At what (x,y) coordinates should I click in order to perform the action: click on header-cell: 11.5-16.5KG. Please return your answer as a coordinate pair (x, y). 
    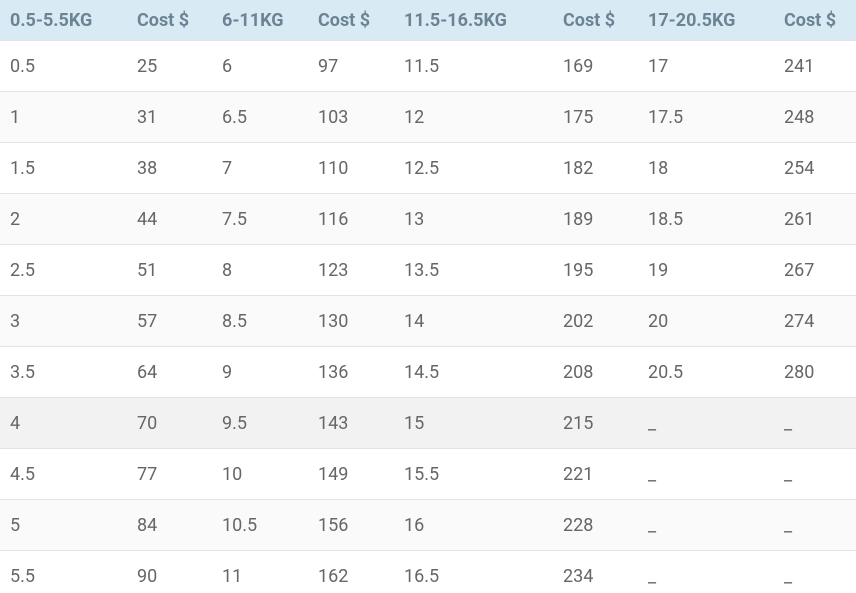
    Looking at the image, I should click on (473, 20).